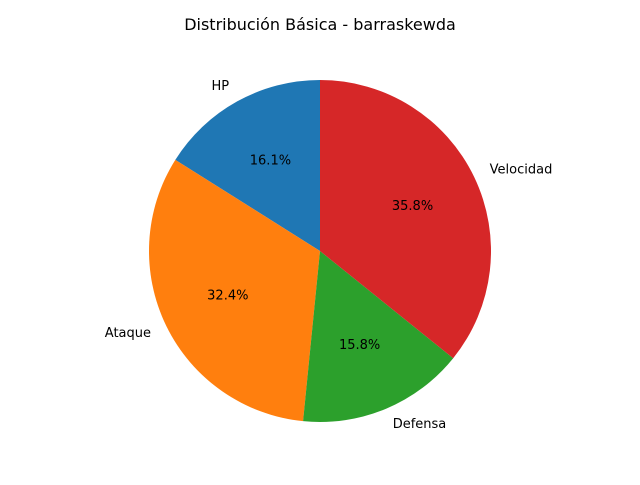 Image resolution: width=640 pixels, height=485 pixels. What do you see at coordinates (420, 424) in the screenshot?
I see `slice-label-defensa: Defensa` at bounding box center [420, 424].